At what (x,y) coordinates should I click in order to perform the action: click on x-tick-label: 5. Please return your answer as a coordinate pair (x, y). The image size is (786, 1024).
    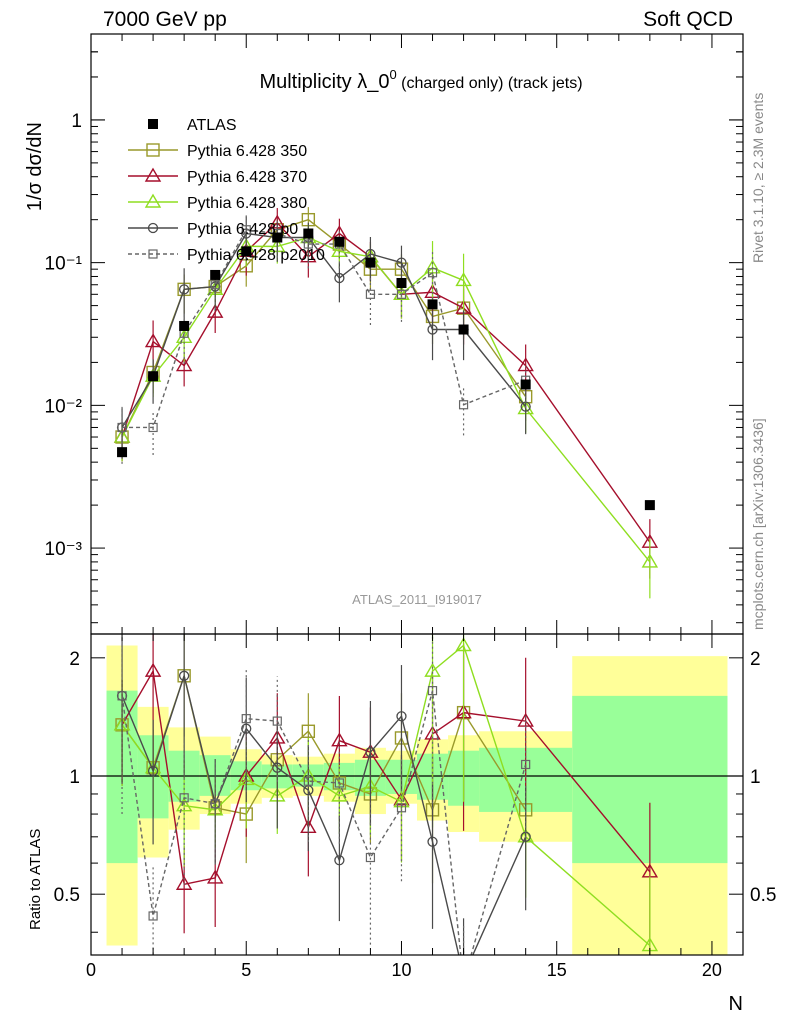
    Looking at the image, I should click on (246, 970).